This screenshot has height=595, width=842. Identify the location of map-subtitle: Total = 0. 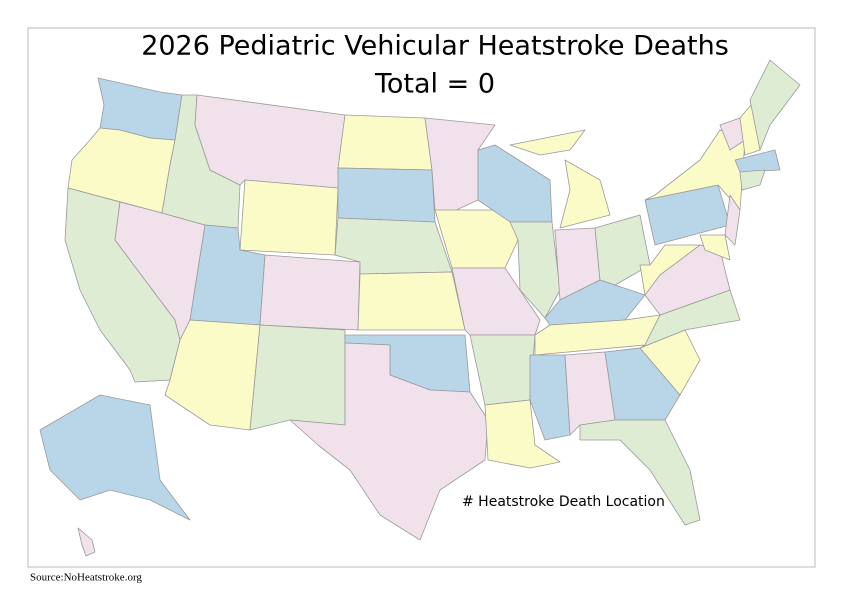
(434, 84).